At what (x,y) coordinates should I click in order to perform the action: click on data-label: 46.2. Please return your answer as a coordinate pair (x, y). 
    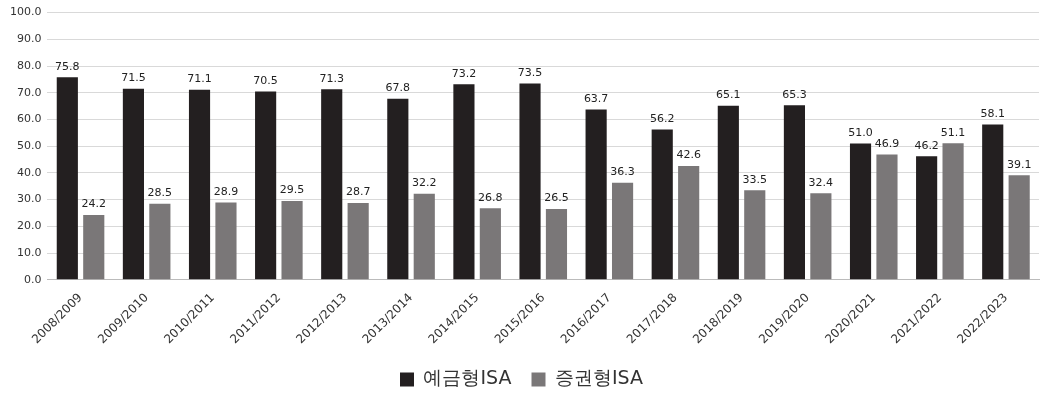
    Looking at the image, I should click on (926, 145).